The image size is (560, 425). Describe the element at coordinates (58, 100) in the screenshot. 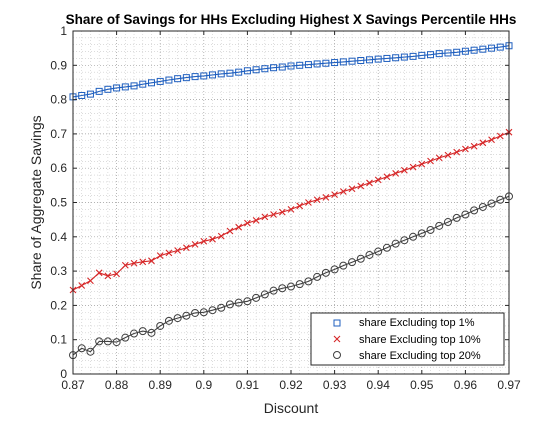

I see `y-tick-label: 0.8` at that location.